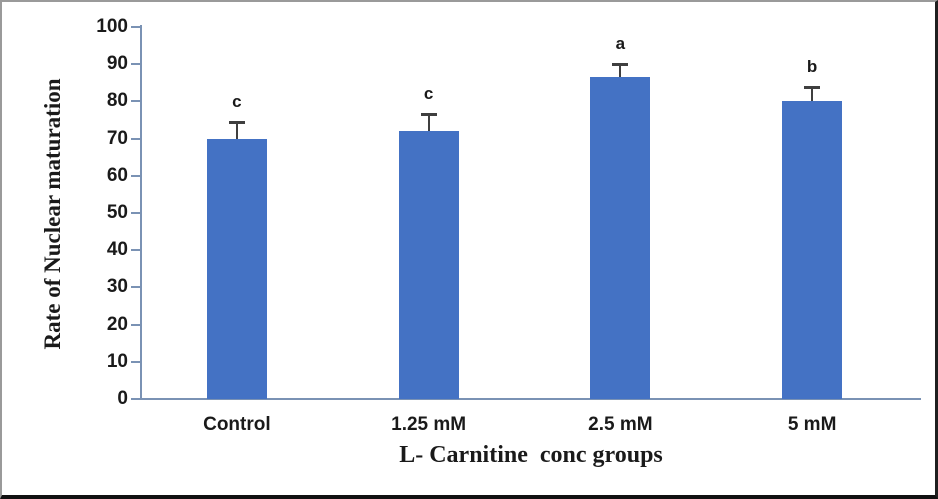  Describe the element at coordinates (122, 398) in the screenshot. I see `y-tick-label: 0` at that location.